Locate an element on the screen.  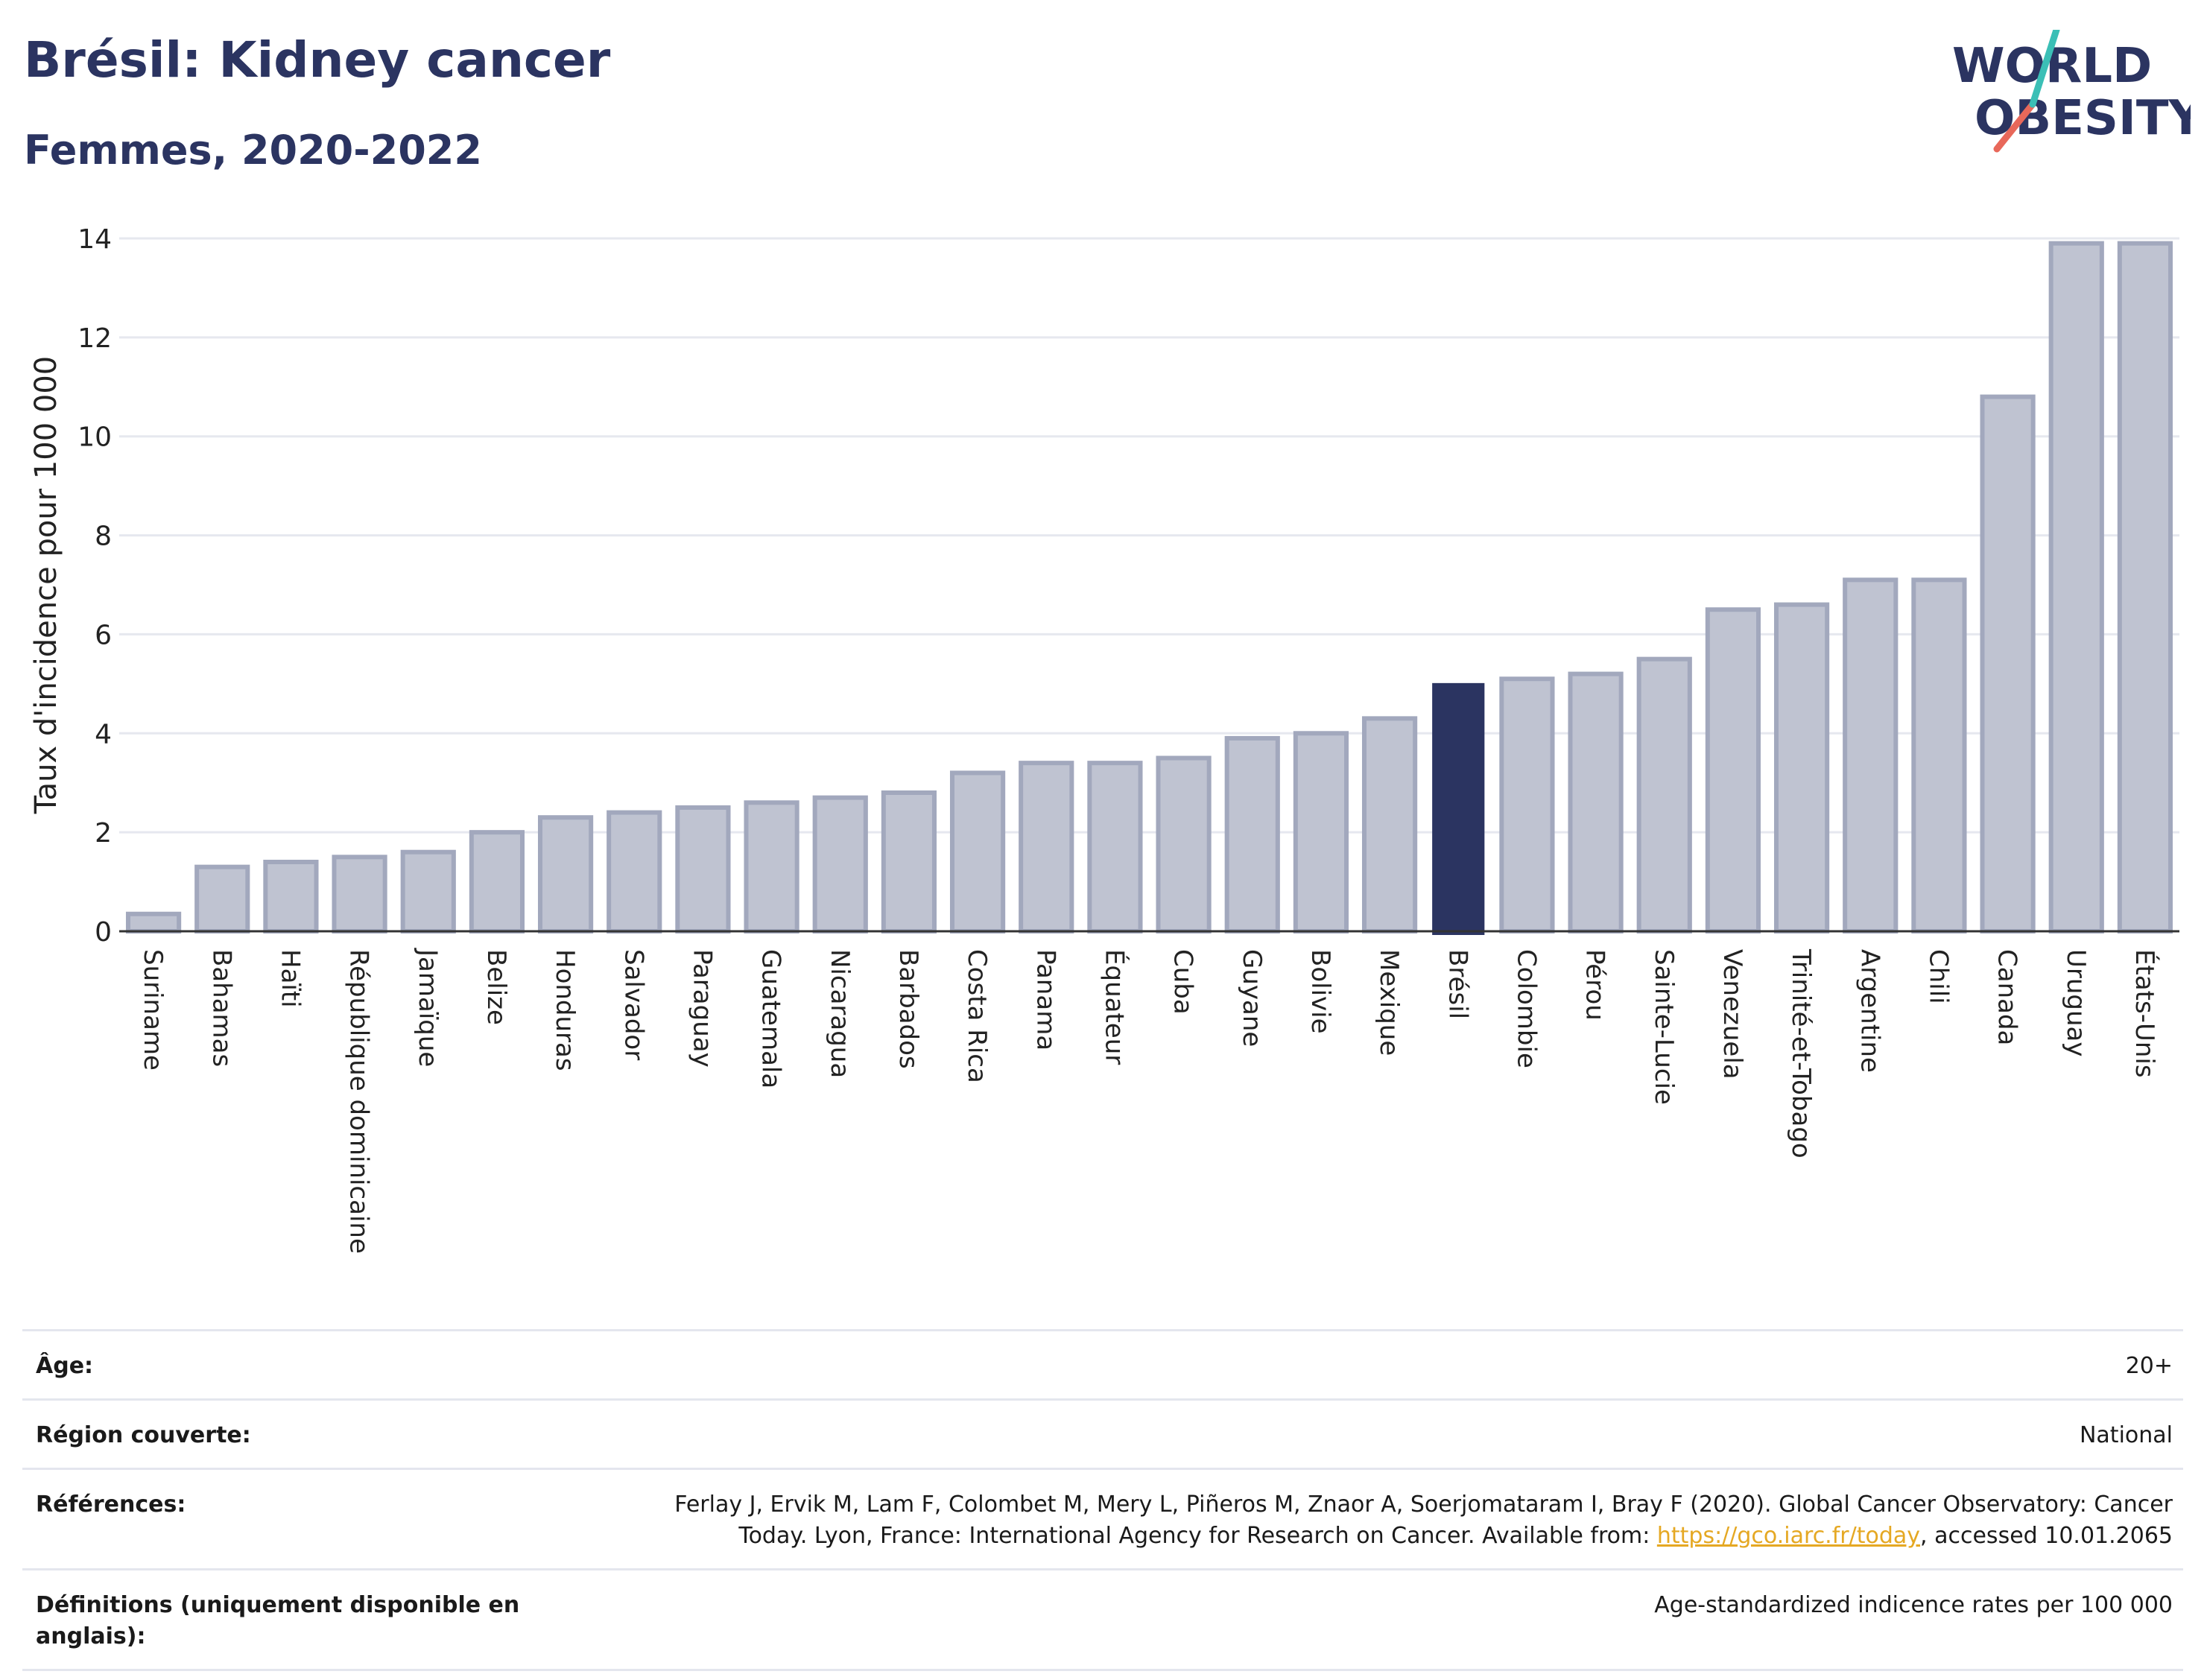
region-label: Région couverte: is located at coordinates (143, 1435).